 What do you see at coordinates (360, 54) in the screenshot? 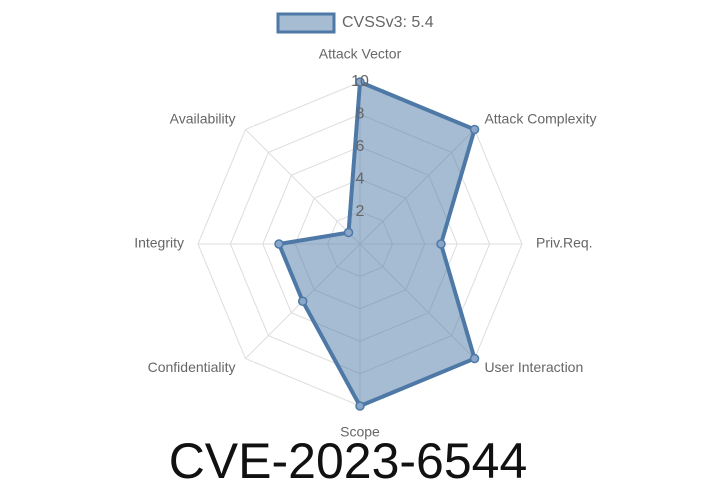
I see `axis-label: Attack Vector` at bounding box center [360, 54].